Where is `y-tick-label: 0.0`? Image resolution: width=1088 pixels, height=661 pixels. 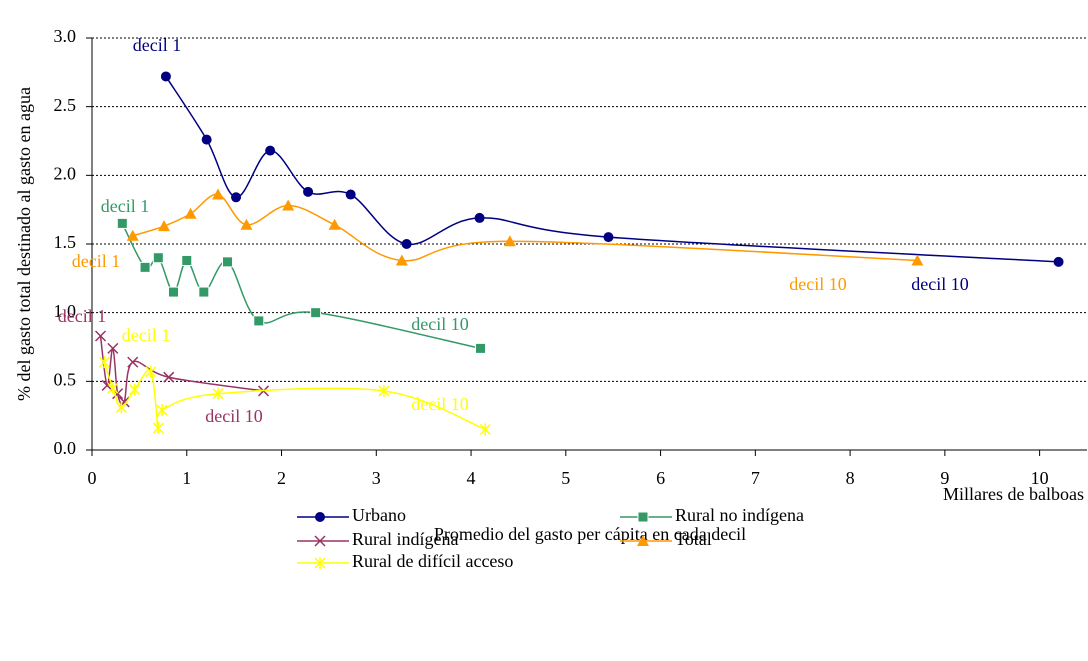
y-tick-label: 0.0 is located at coordinates (65, 448).